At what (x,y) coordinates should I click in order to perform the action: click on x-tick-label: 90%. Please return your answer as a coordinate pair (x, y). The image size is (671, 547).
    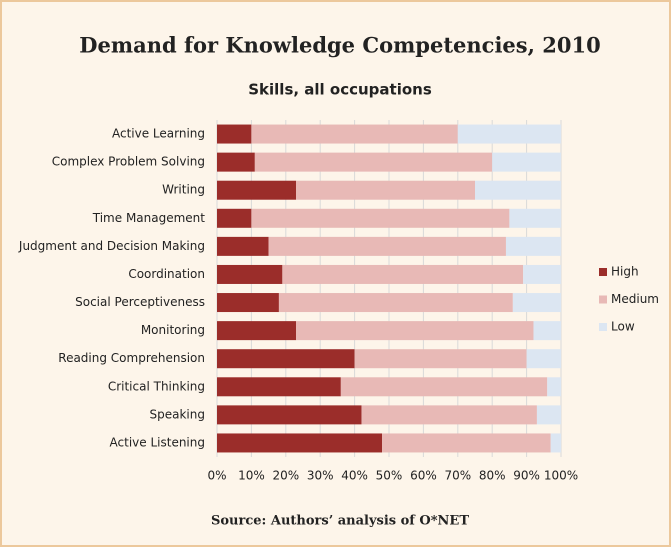
    Looking at the image, I should click on (526, 476).